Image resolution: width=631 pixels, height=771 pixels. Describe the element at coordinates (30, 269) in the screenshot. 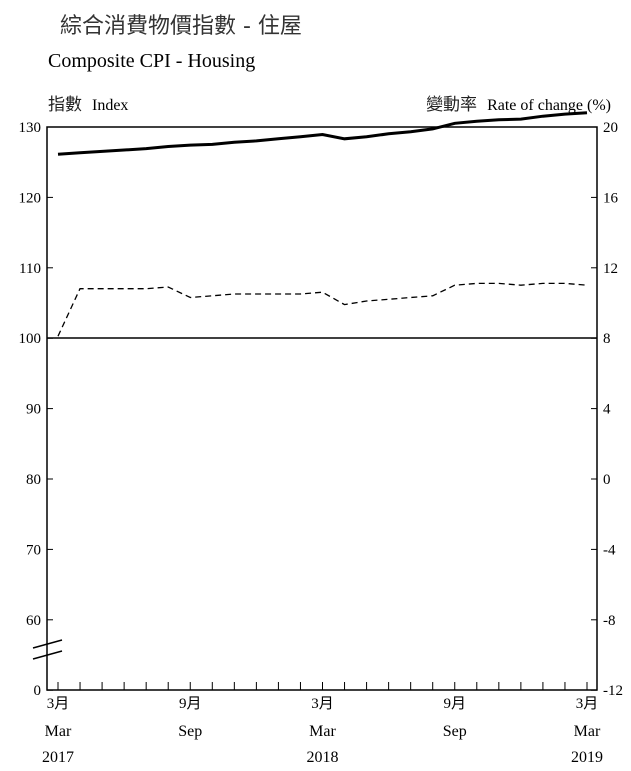

I see `left-tick-label: 110` at that location.